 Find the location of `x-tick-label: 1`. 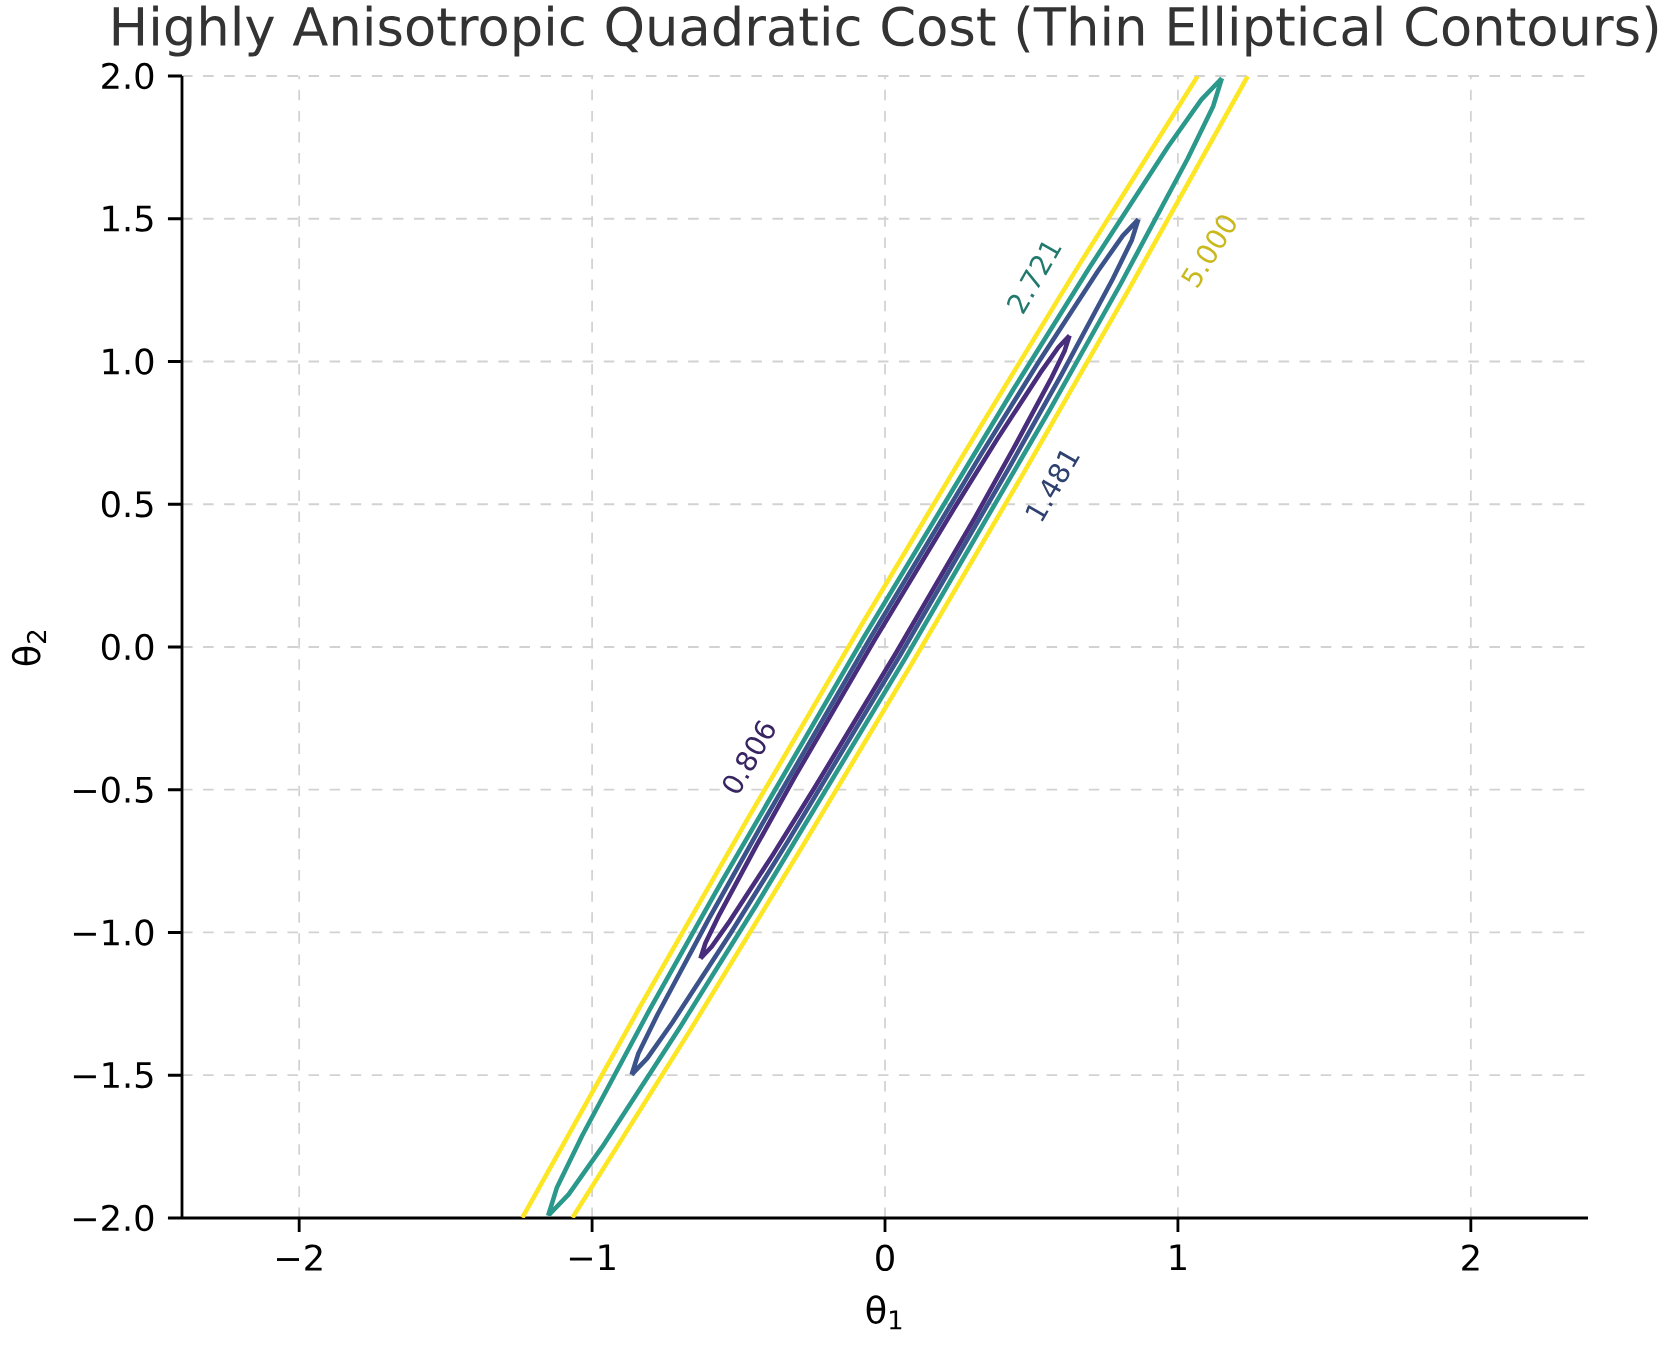

x-tick-label: 1 is located at coordinates (1178, 1257).